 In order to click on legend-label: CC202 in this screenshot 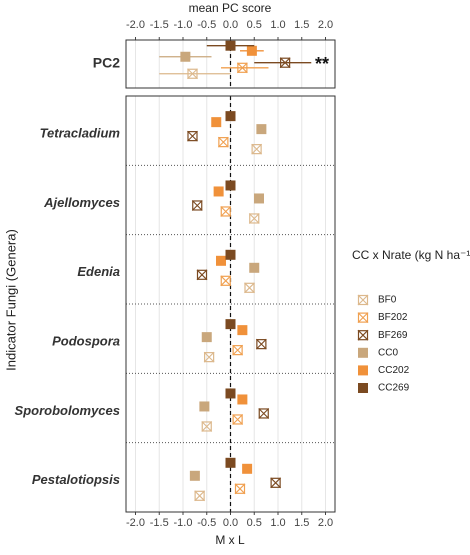, I will do `click(394, 370)`.